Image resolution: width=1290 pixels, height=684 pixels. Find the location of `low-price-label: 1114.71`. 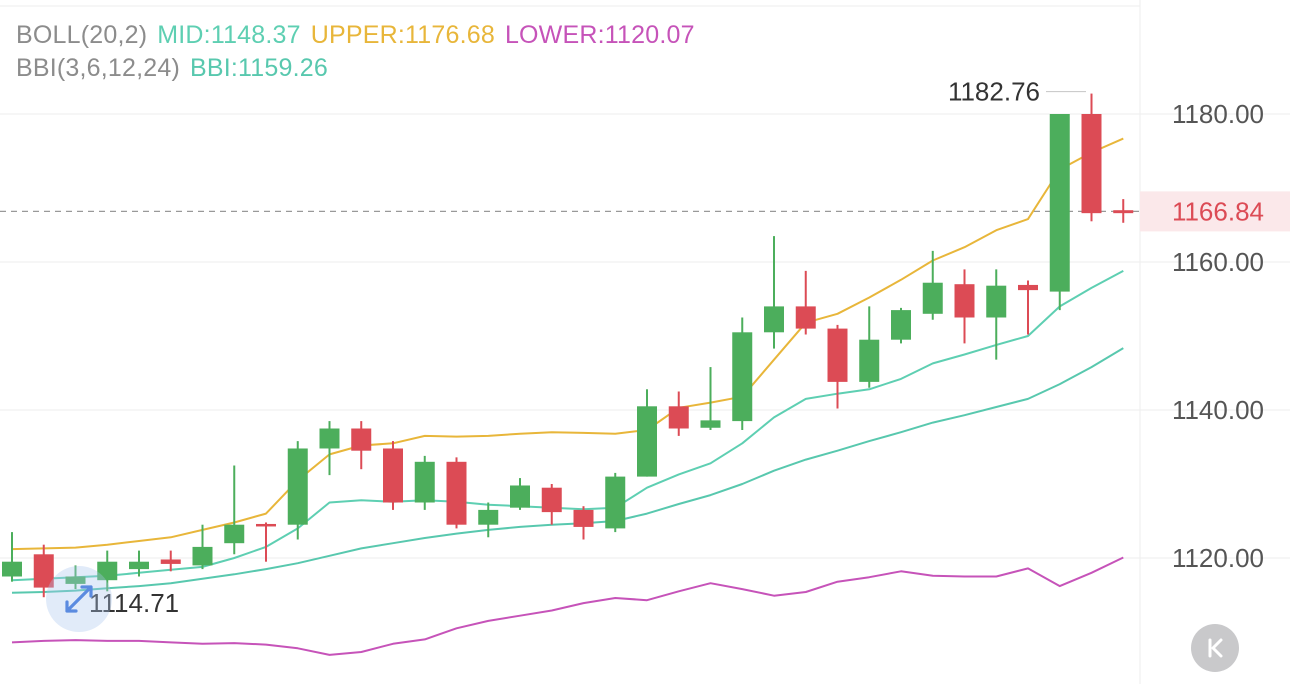

low-price-label: 1114.71 is located at coordinates (134, 603).